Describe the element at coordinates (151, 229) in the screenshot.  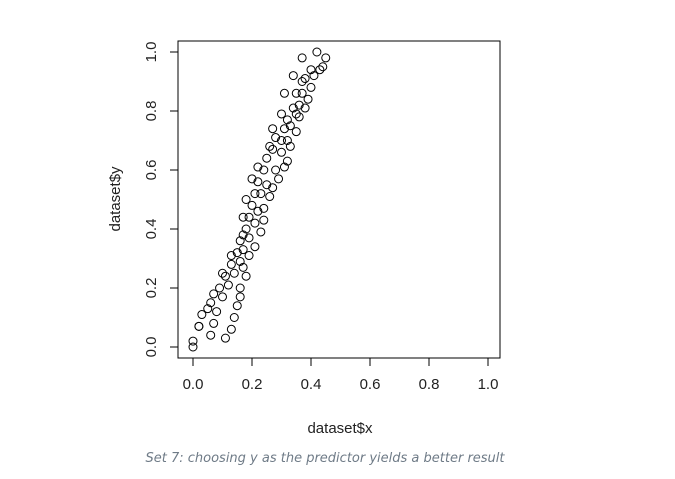
I see `y-tick-label: 0.4` at that location.